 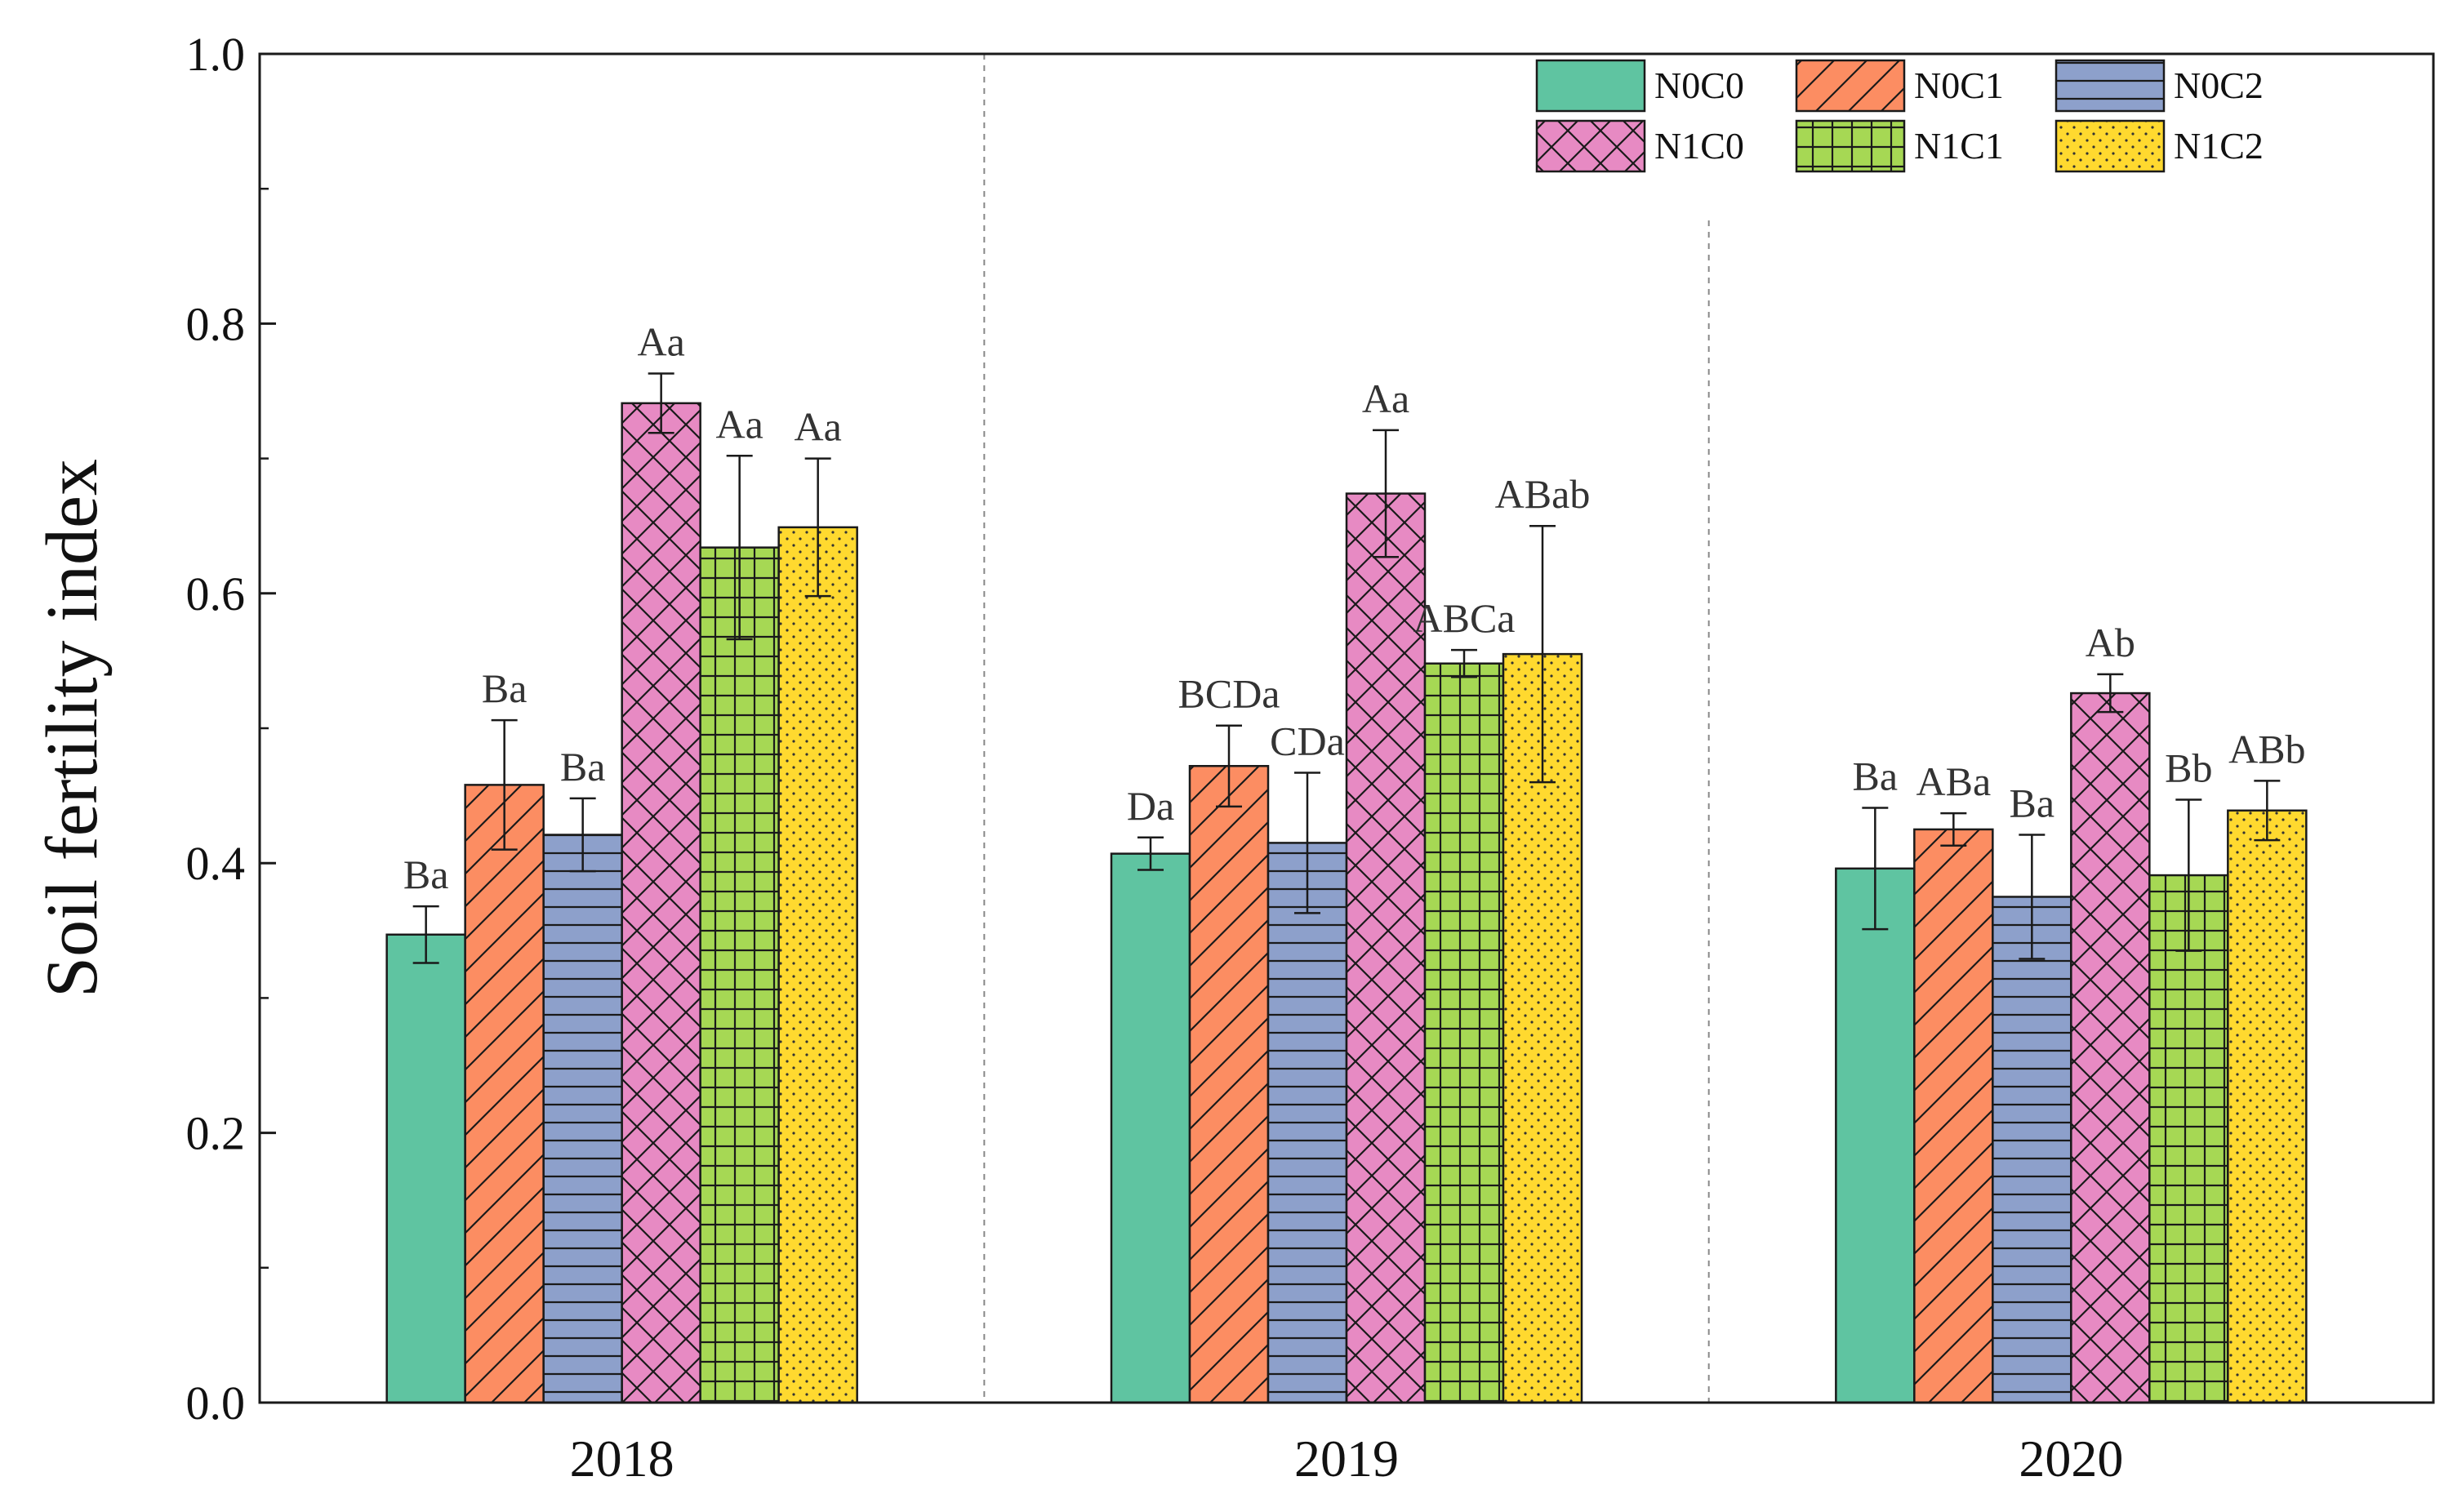 I want to click on legend-label-N1C2: N1C2, so click(x=2219, y=146).